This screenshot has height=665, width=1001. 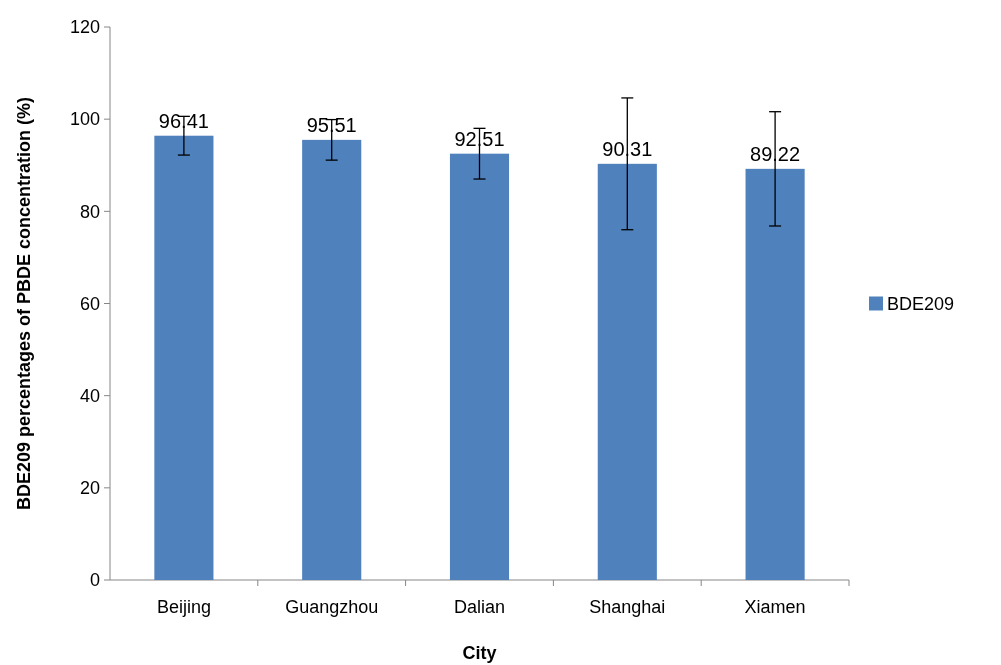 I want to click on x-axis-title: City, so click(x=479, y=653).